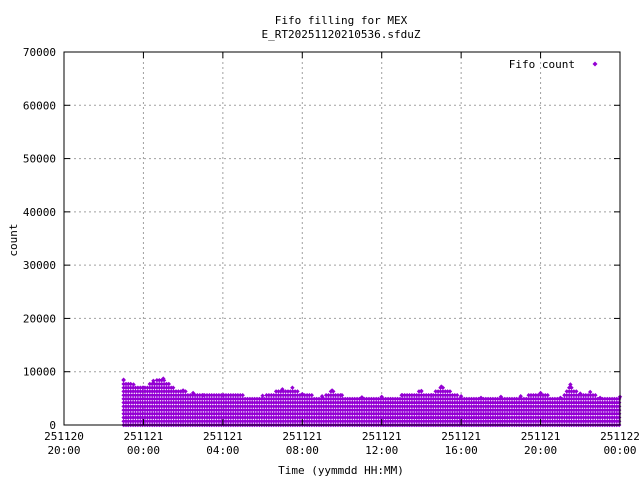 The height and width of the screenshot is (480, 640). Describe the element at coordinates (341, 470) in the screenshot. I see `x-axis-label: Time (yymmdd HH:MM)` at that location.